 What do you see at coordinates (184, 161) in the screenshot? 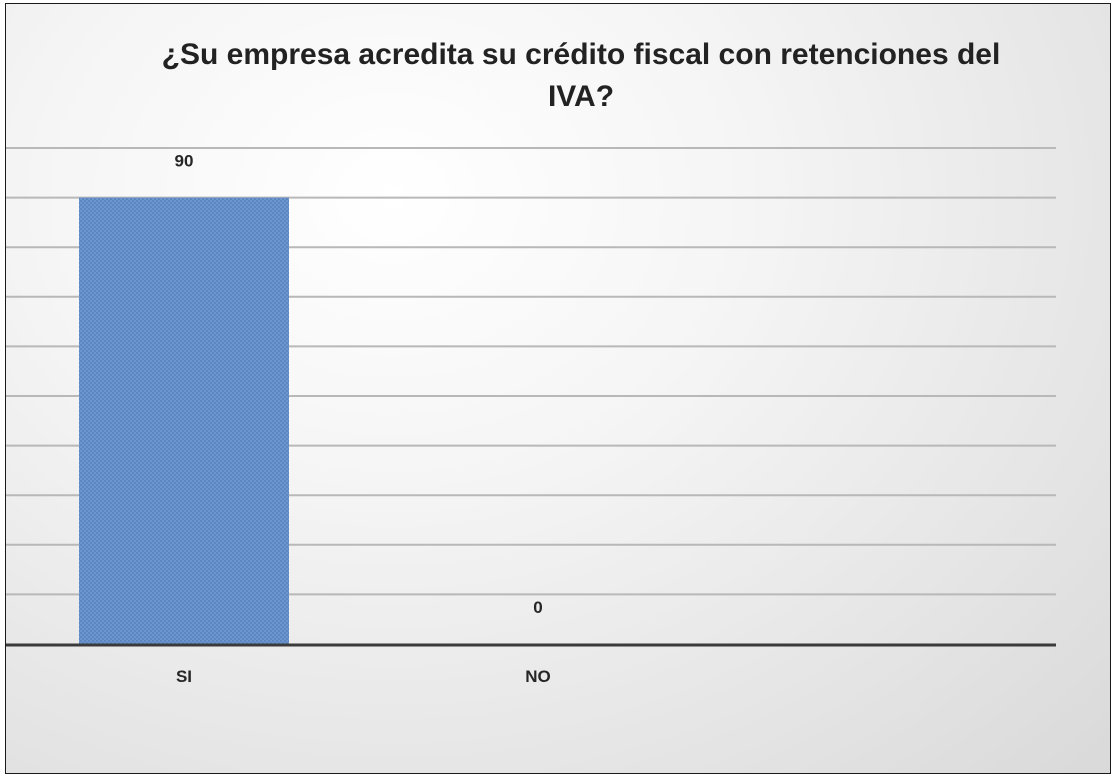
I see `data-label-si: 90` at bounding box center [184, 161].